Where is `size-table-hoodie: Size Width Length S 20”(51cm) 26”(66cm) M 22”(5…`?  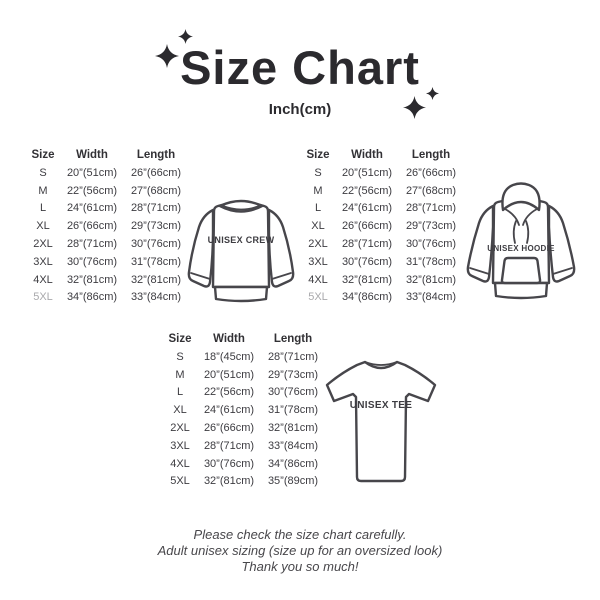
size-table-hoodie: Size Width Length S 20”(51cm) 26”(66cm) M 22”(5… is located at coordinates (382, 225).